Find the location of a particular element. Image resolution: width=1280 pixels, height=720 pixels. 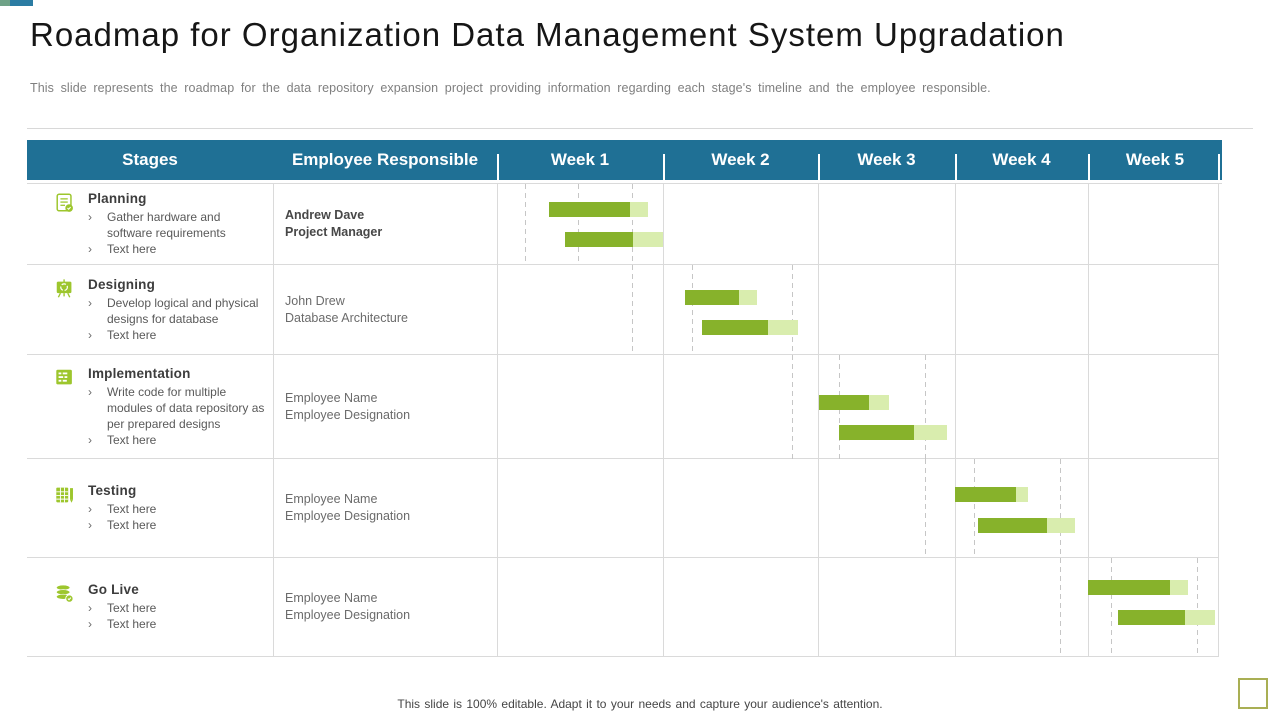

code-window-icon is located at coordinates (65, 378).